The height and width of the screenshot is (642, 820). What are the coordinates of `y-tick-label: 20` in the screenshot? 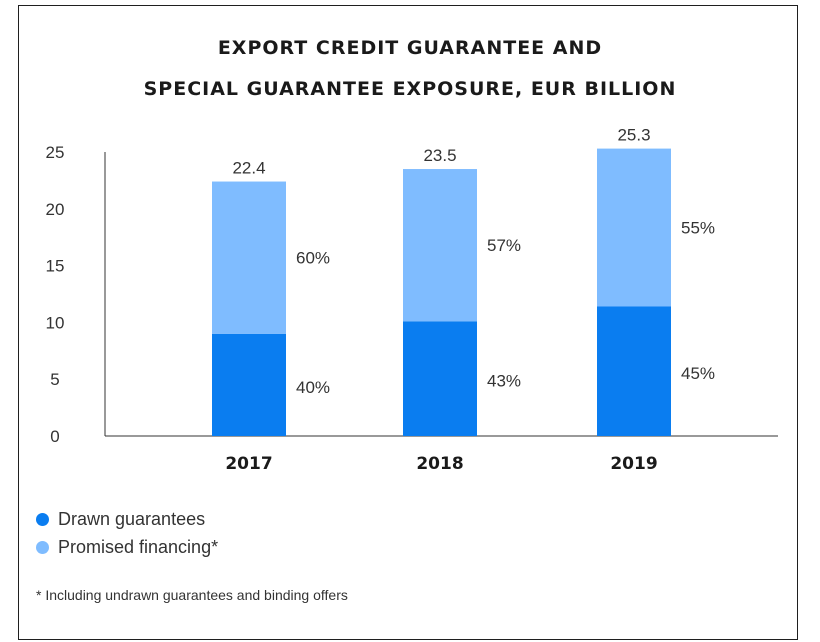 It's located at (55, 209).